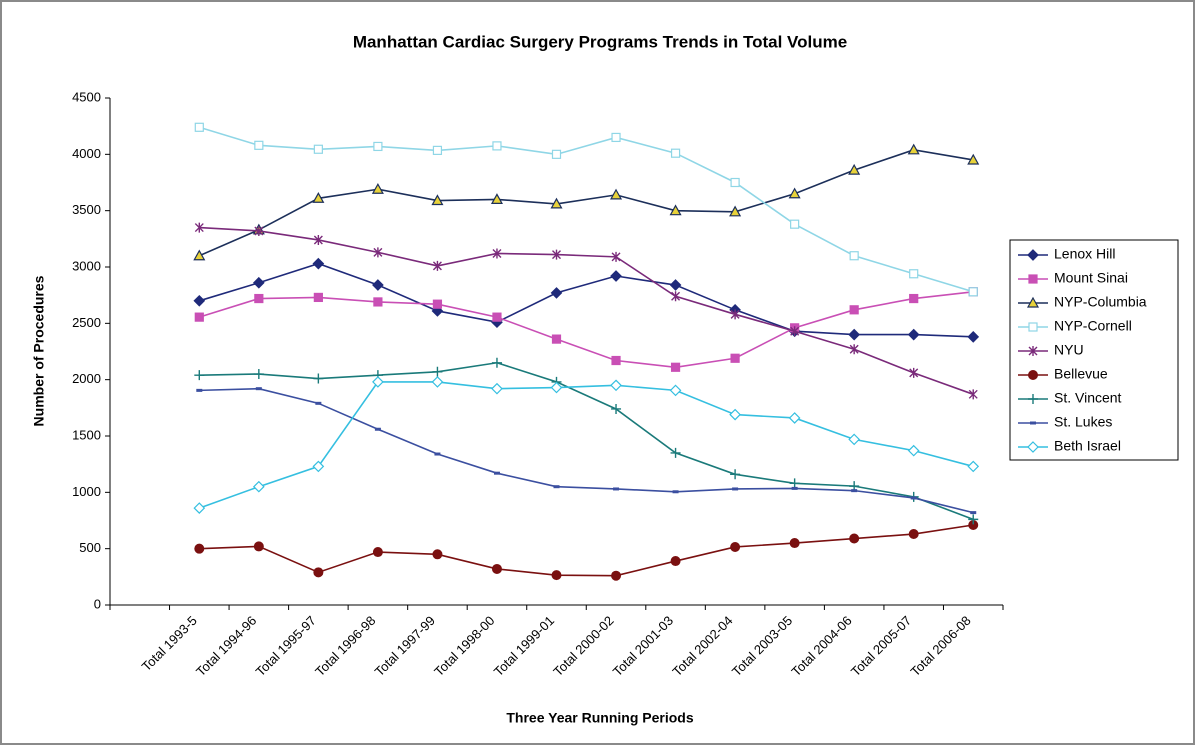 Image resolution: width=1196 pixels, height=751 pixels. What do you see at coordinates (86, 491) in the screenshot?
I see `y-tick-label: 1000` at bounding box center [86, 491].